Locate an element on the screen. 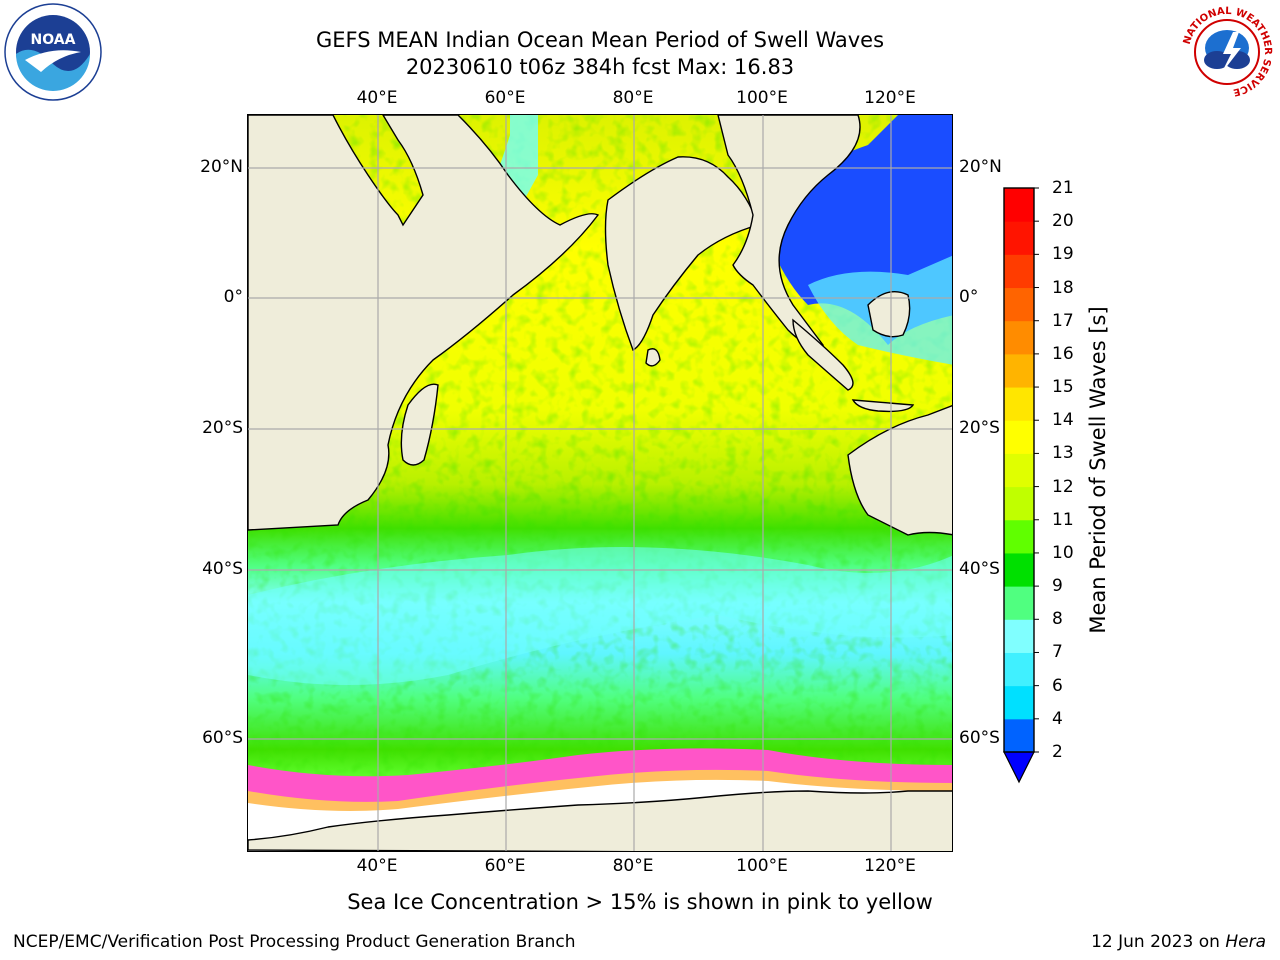  colorbar-level-label: 17 is located at coordinates (1063, 320).